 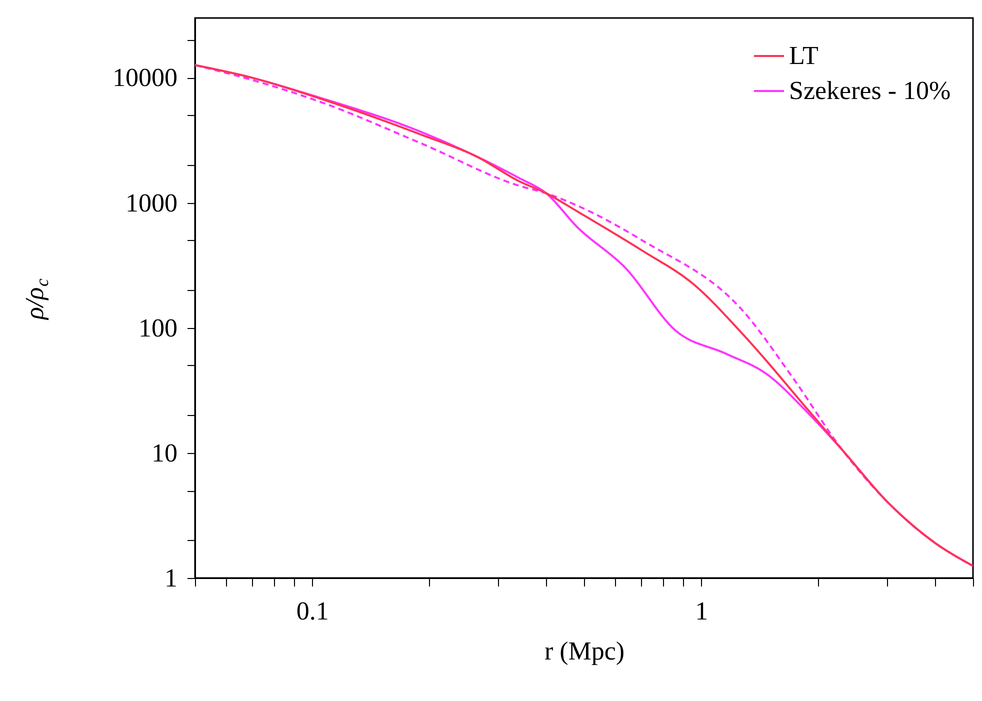 I want to click on y-axis-title: ρ/ρc, so click(x=36, y=299).